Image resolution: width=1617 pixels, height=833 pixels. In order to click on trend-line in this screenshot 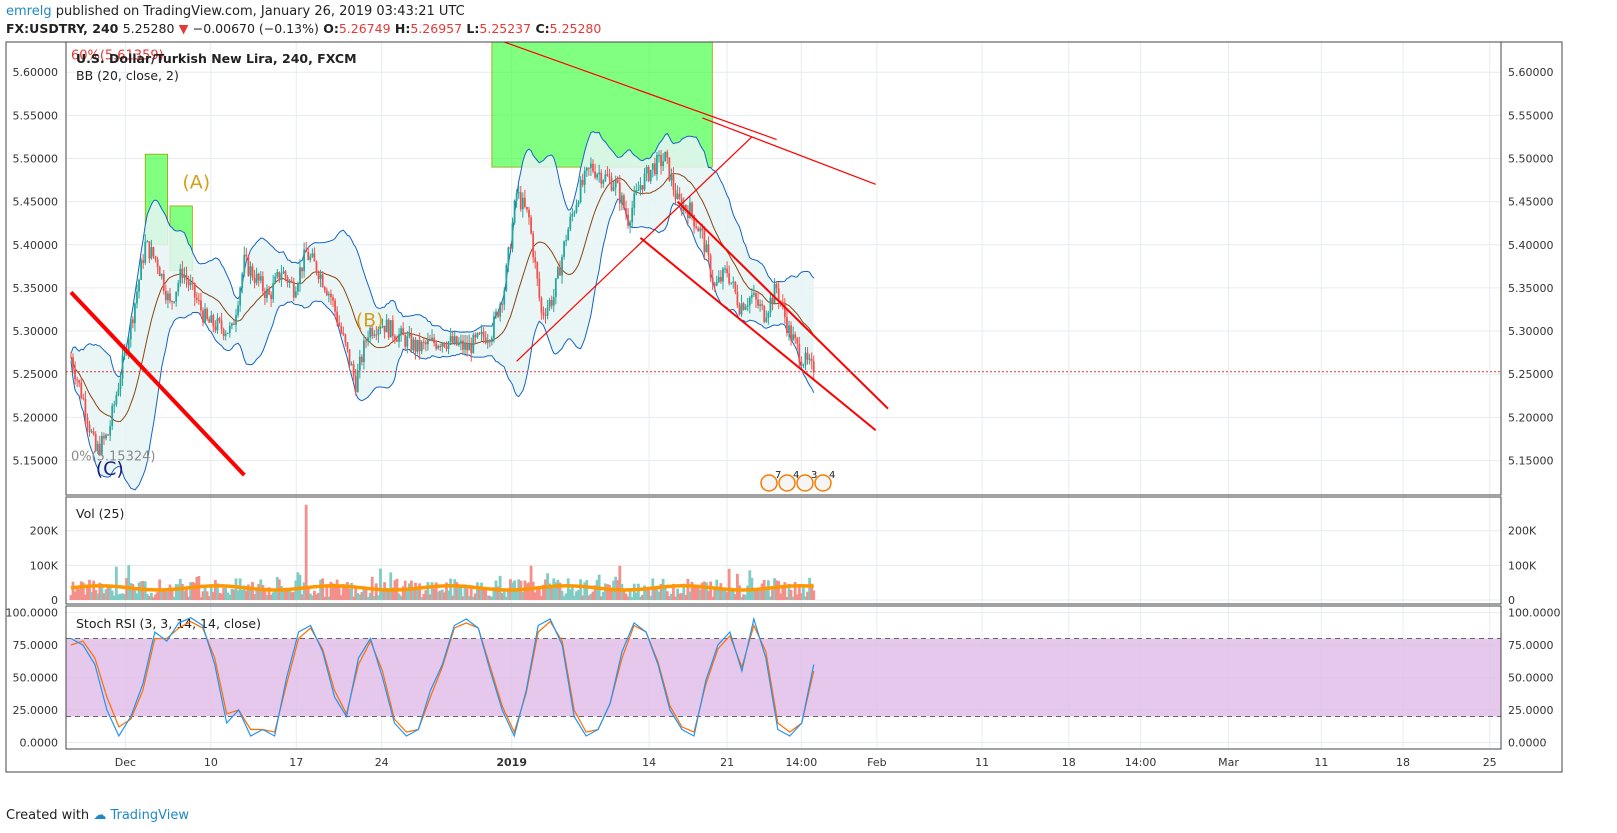, I will do `click(782, 305)`.